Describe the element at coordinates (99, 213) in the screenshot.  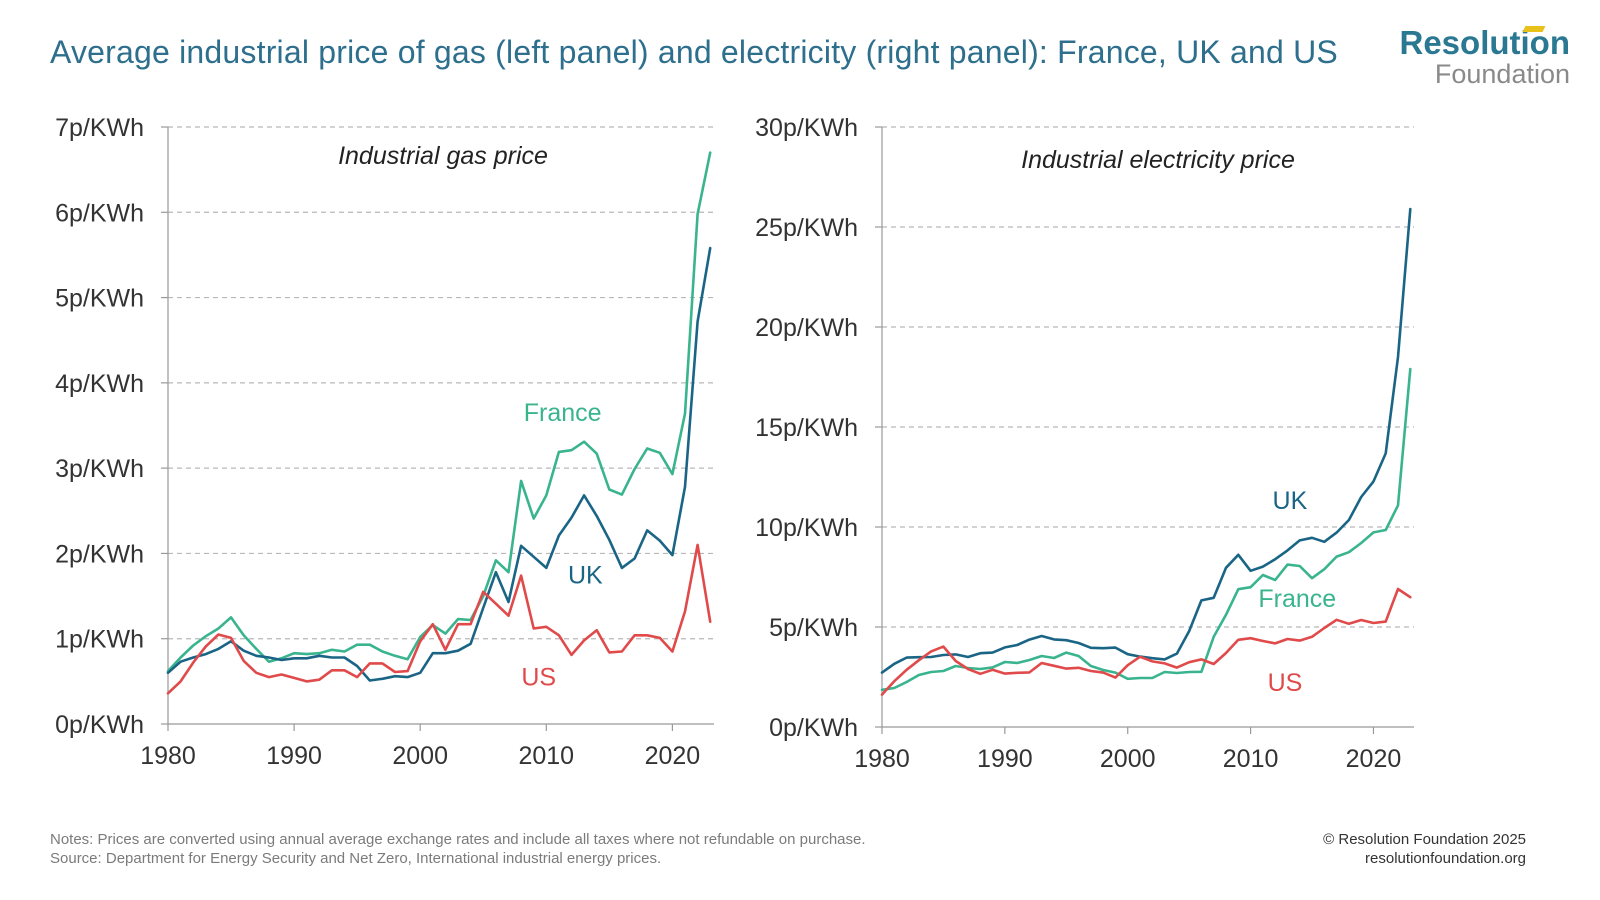
I see `y-tick-label: 6p/KWh` at that location.